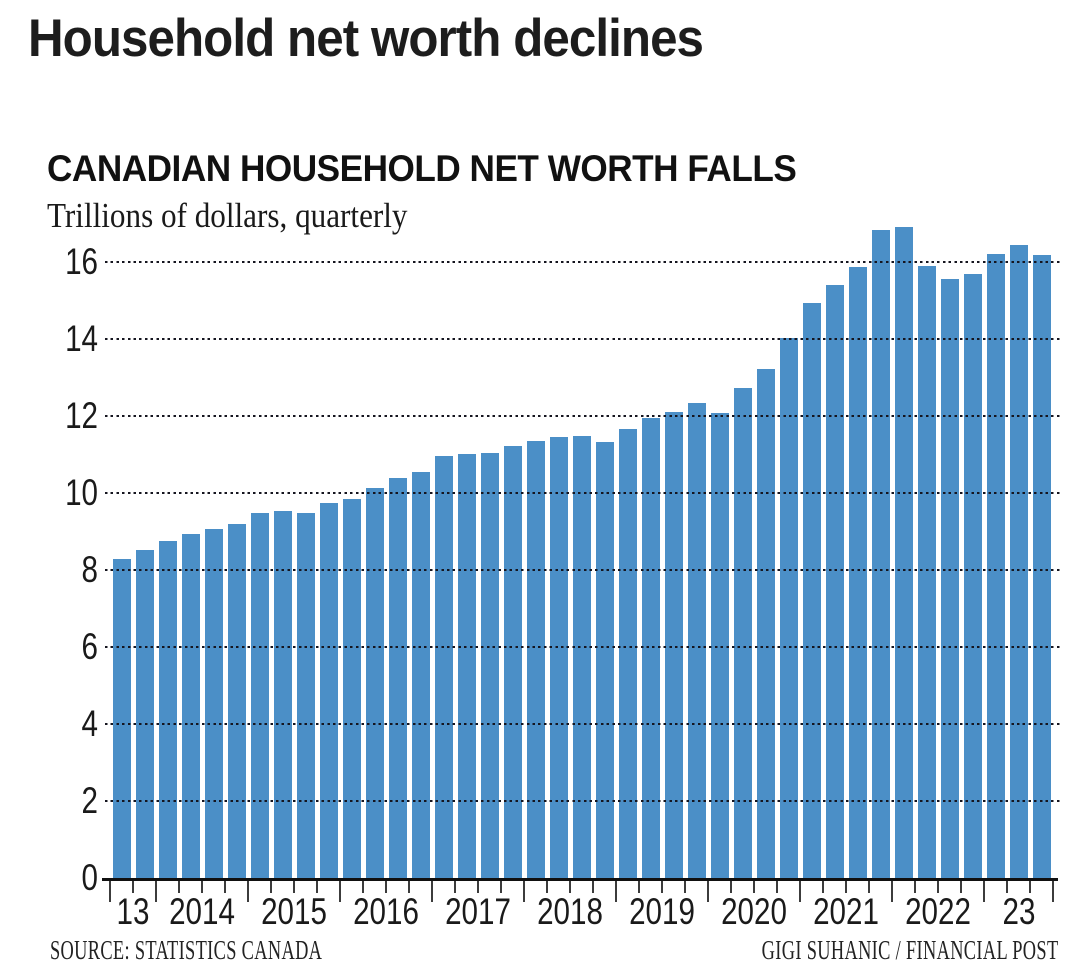 The image size is (1081, 978). What do you see at coordinates (846, 911) in the screenshot?
I see `x-axis-year-label-2021: 2021` at bounding box center [846, 911].